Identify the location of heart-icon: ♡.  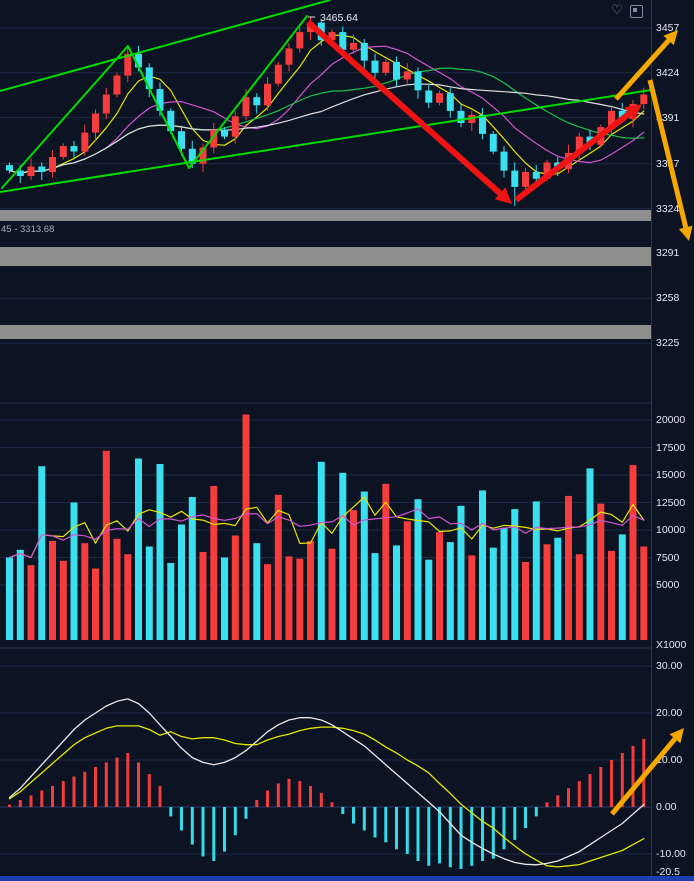
(617, 9).